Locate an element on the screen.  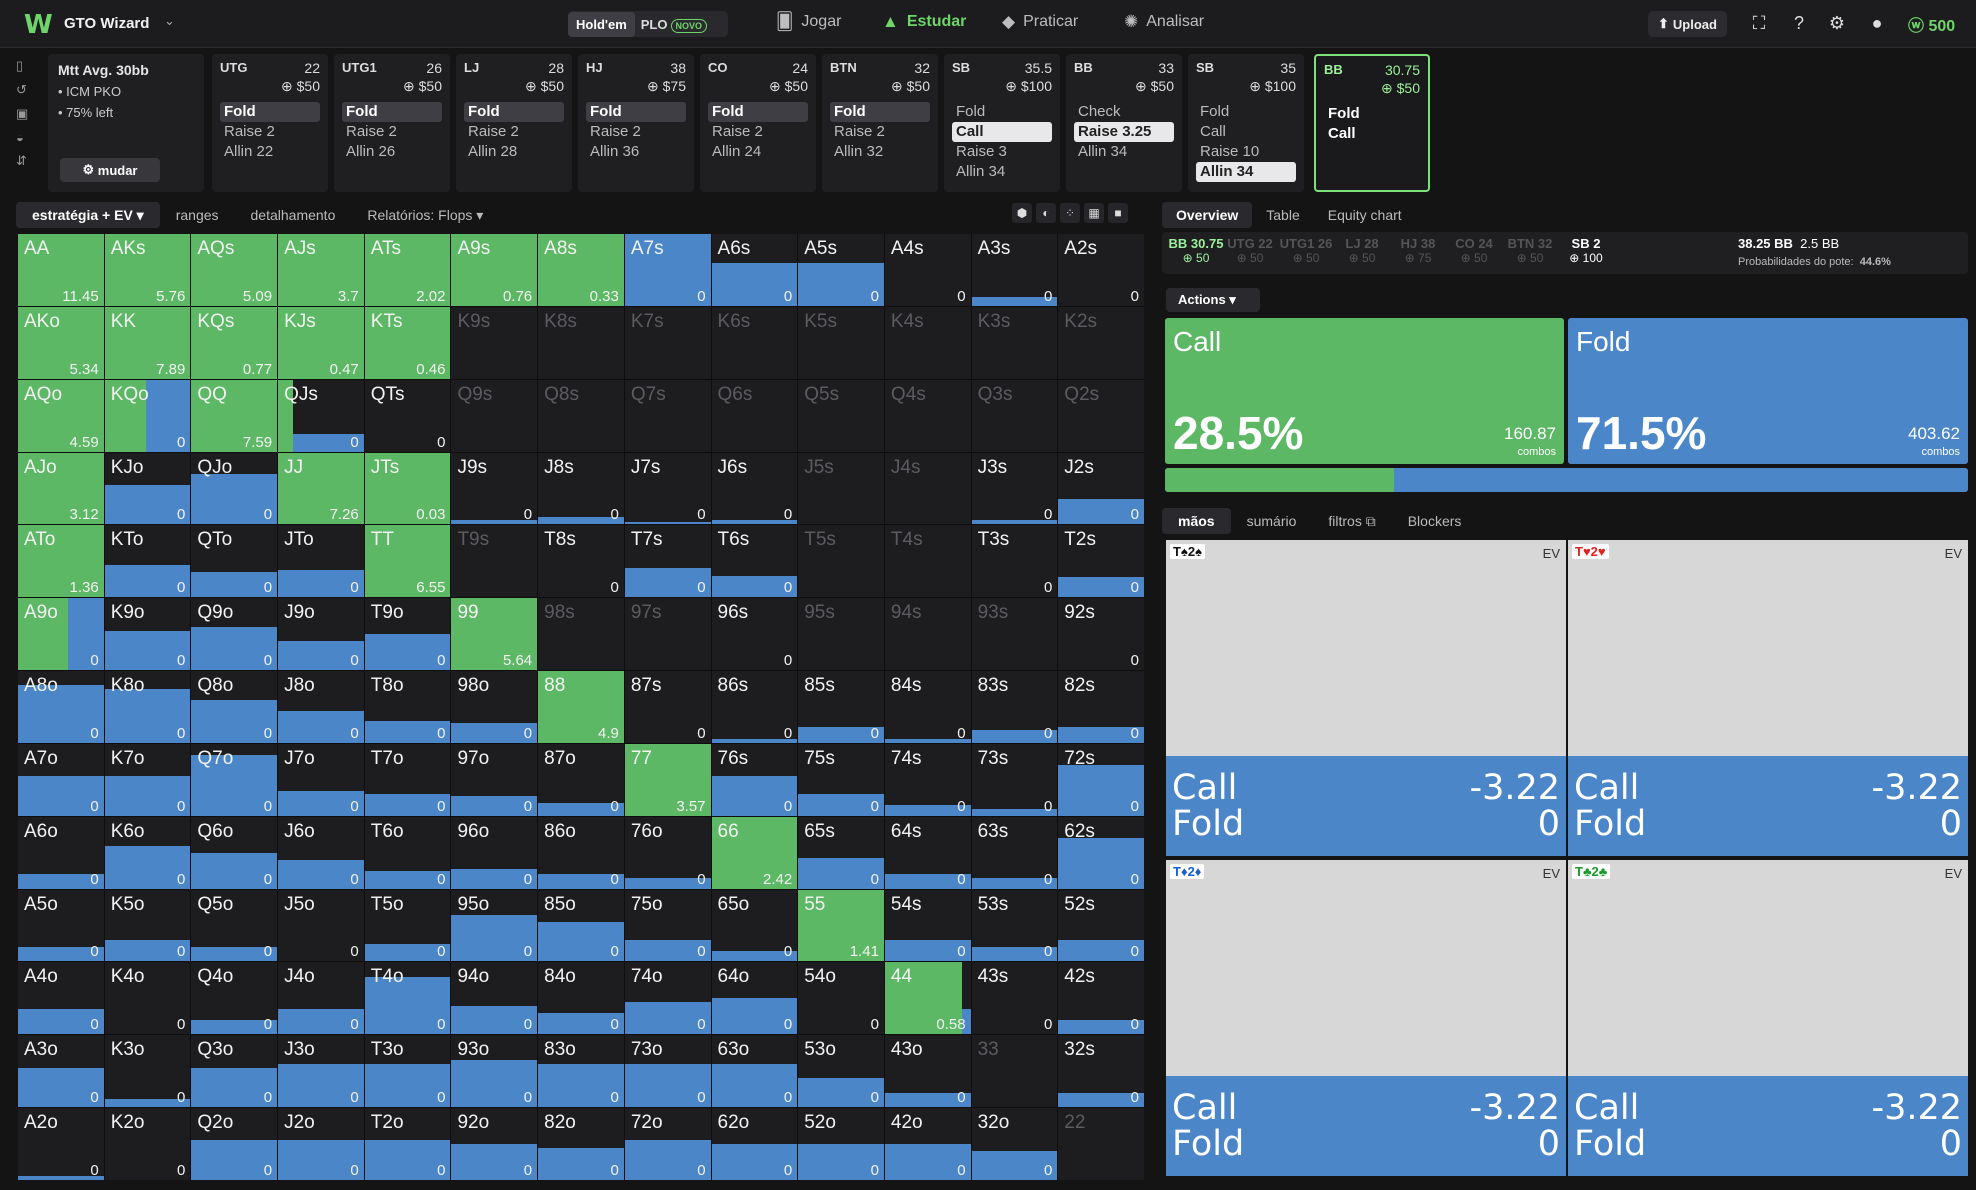
hand-cell: 82o 0 is located at coordinates (581, 1144).